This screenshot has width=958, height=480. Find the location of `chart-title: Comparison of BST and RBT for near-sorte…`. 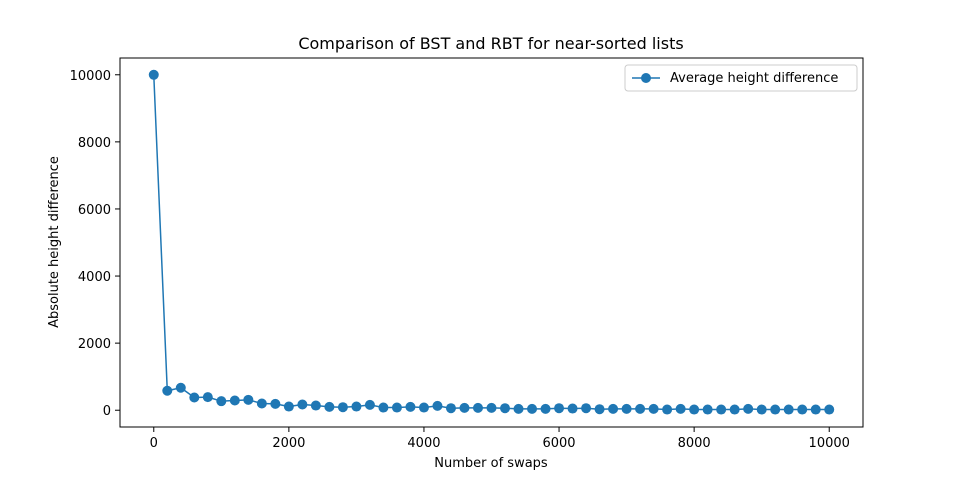

chart-title: Comparison of BST and RBT for near-sorte… is located at coordinates (490, 43).